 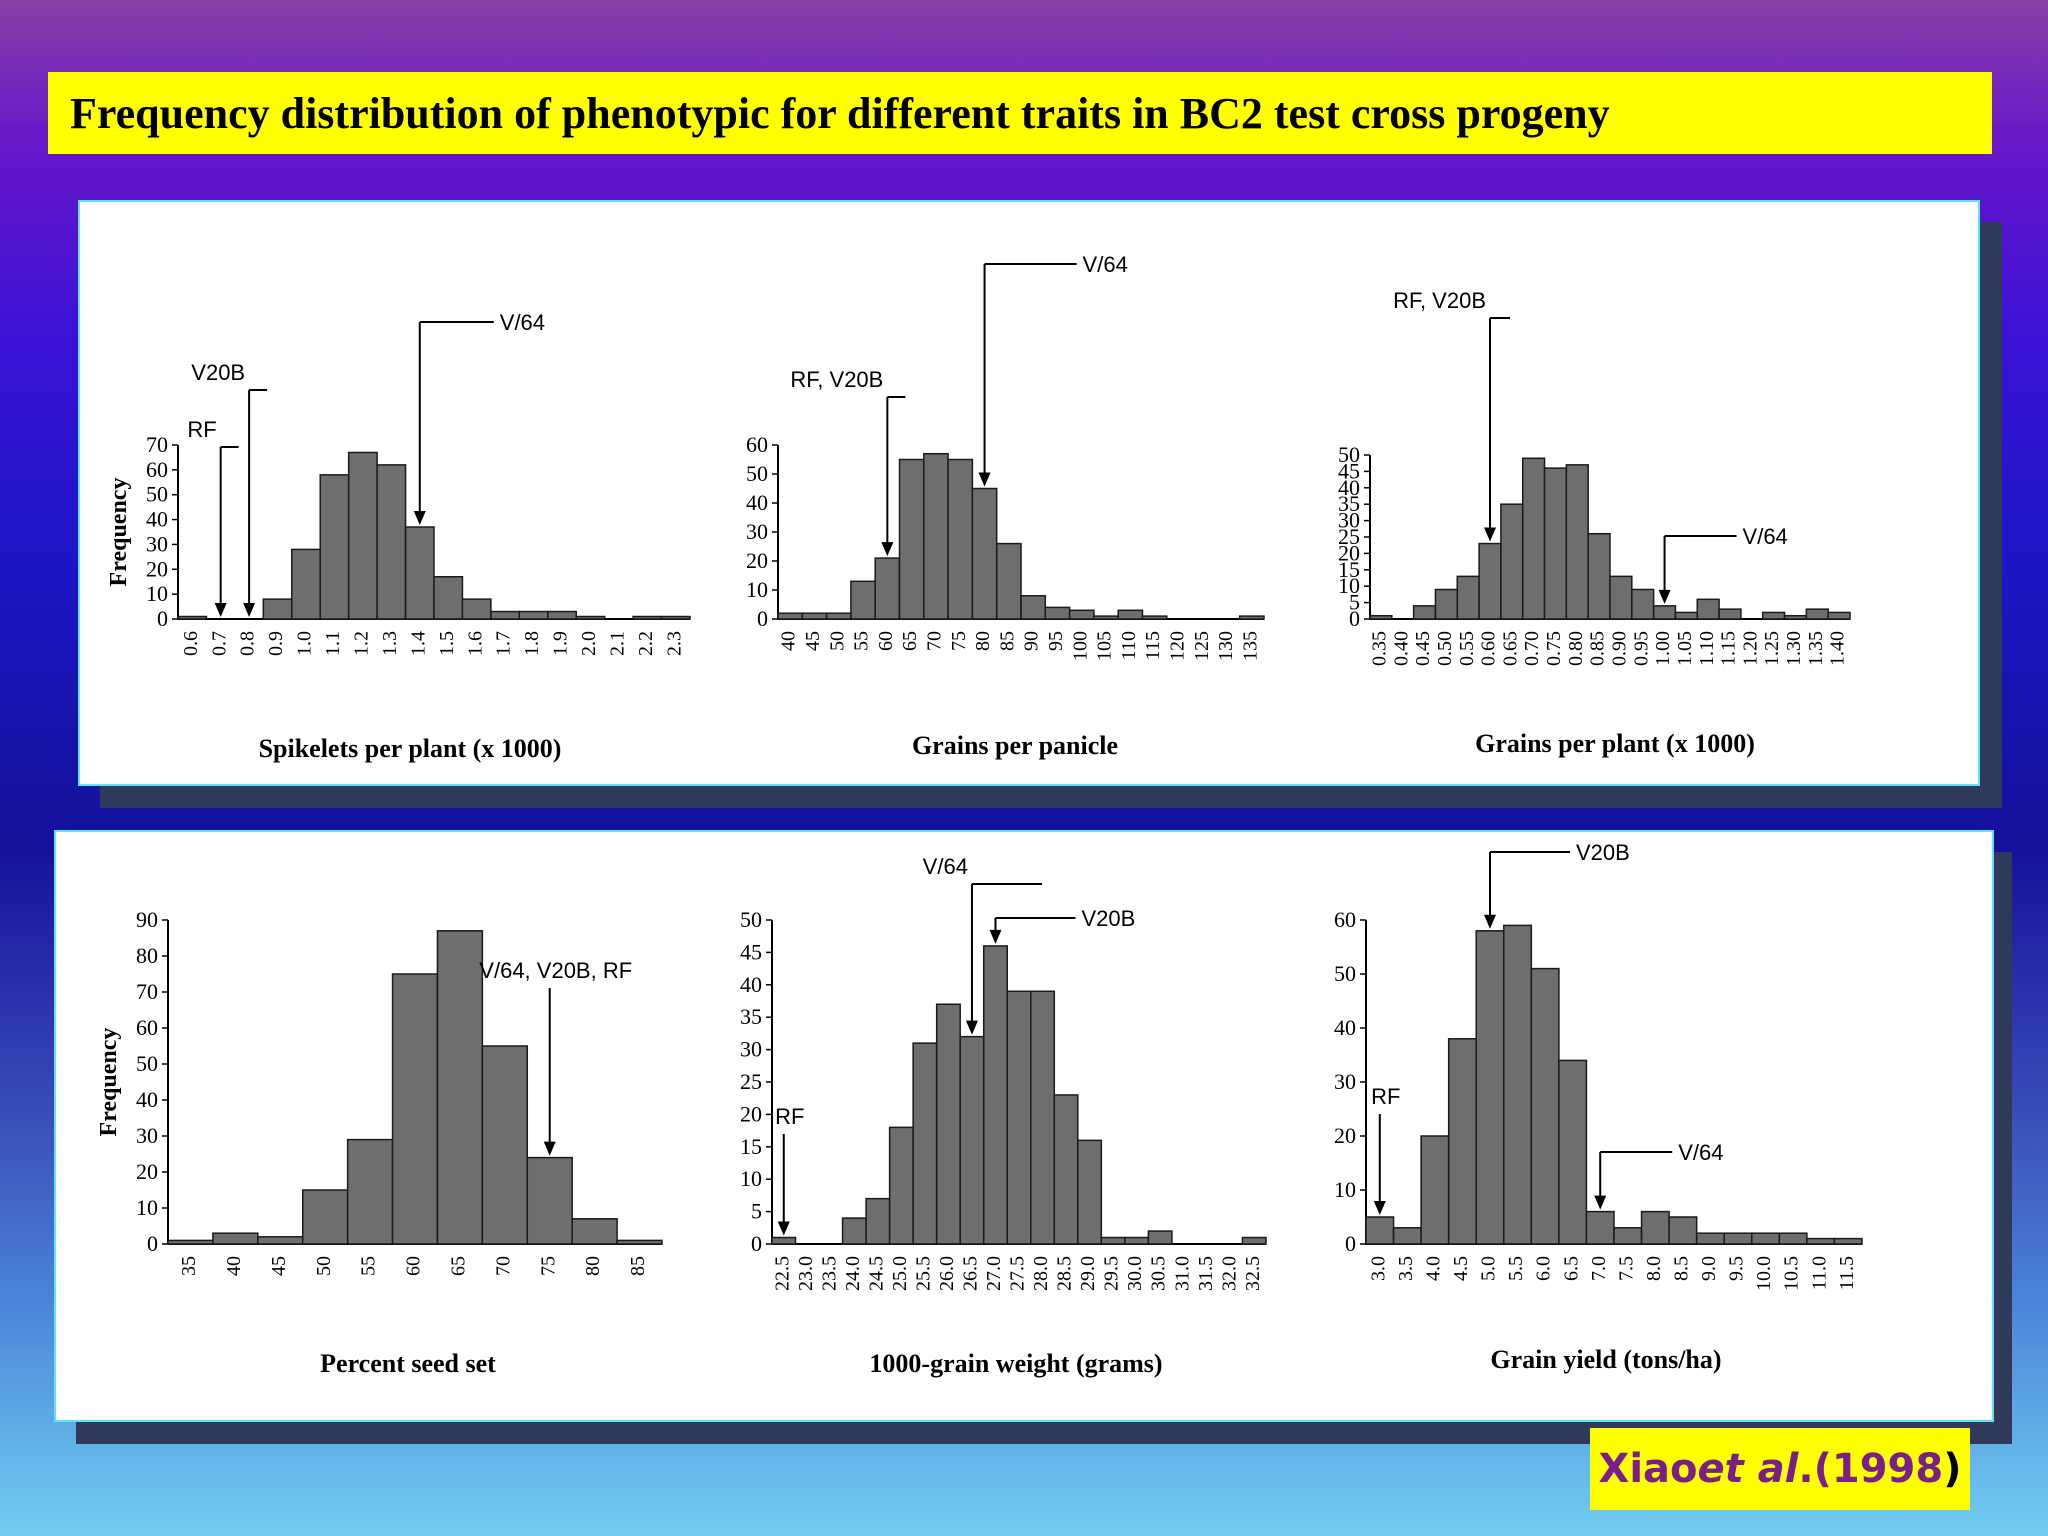 What do you see at coordinates (751, 1016) in the screenshot?
I see `y-tick-label: 35` at bounding box center [751, 1016].